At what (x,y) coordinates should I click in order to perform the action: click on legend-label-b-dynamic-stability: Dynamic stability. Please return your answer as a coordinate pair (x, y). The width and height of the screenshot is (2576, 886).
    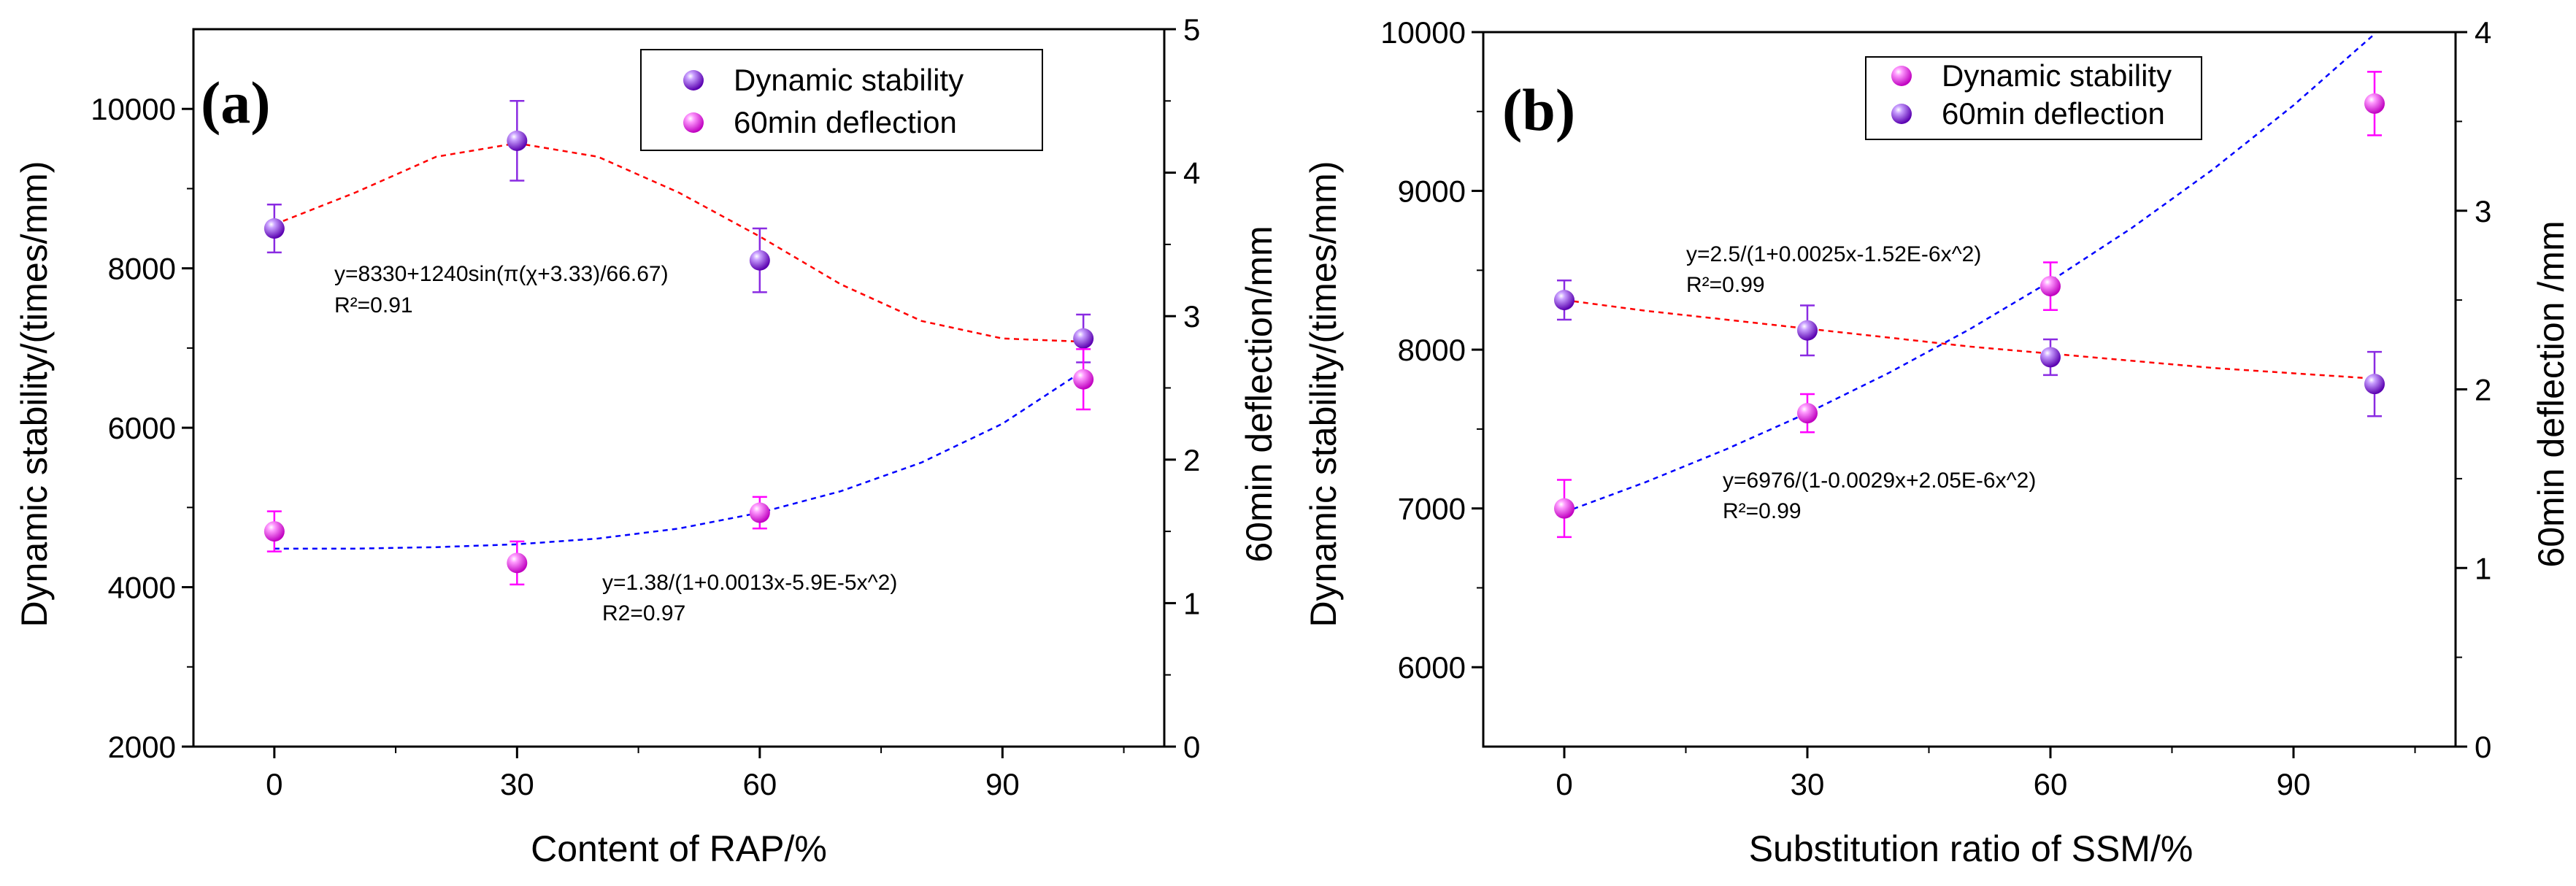
    Looking at the image, I should click on (2057, 75).